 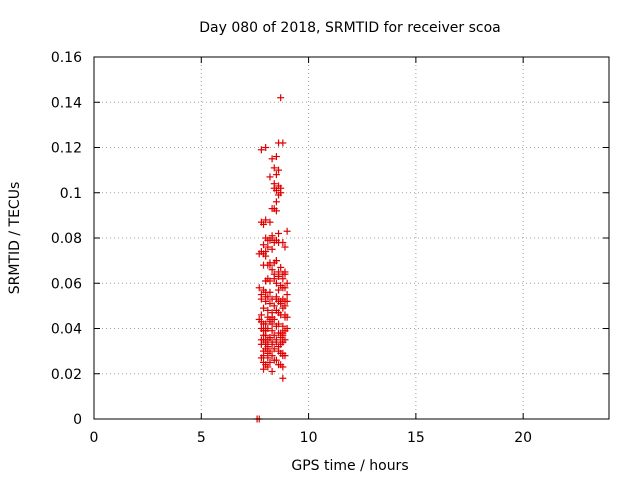 I want to click on x-tick-label: 20, so click(x=523, y=438).